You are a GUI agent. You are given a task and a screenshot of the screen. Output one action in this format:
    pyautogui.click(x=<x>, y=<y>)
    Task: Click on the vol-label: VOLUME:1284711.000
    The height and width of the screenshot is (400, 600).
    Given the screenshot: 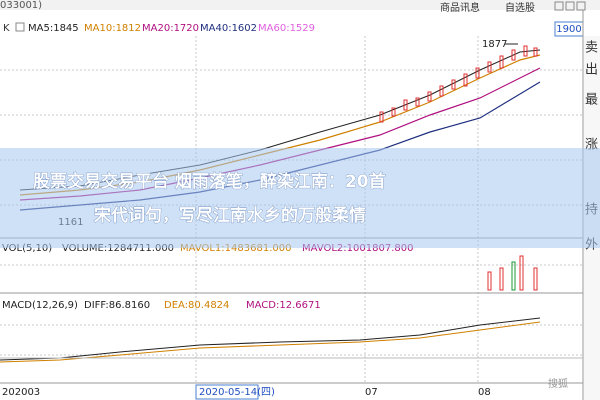 What is the action you would take?
    pyautogui.click(x=118, y=248)
    